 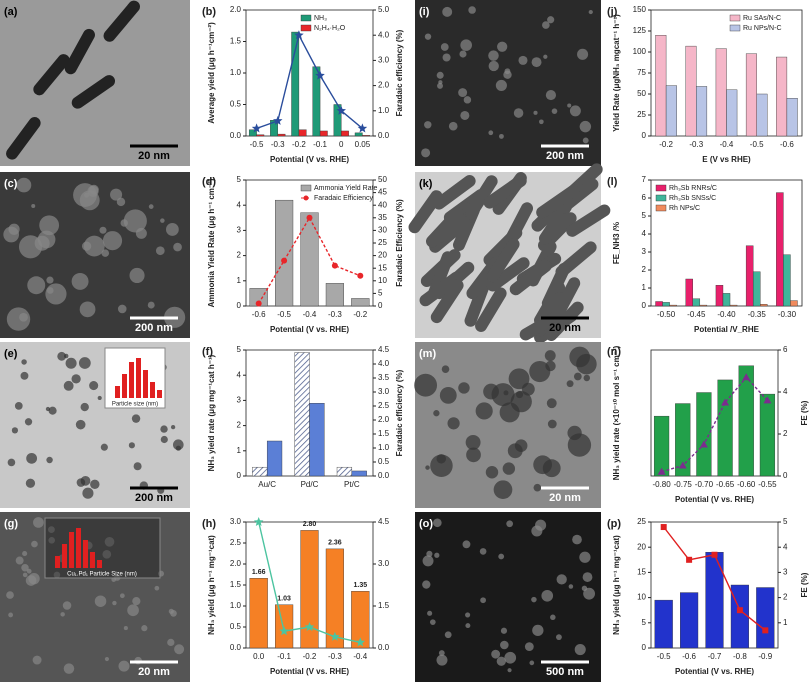 What do you see at coordinates (335, 543) in the screenshot?
I see `value-label: 2.36` at bounding box center [335, 543].